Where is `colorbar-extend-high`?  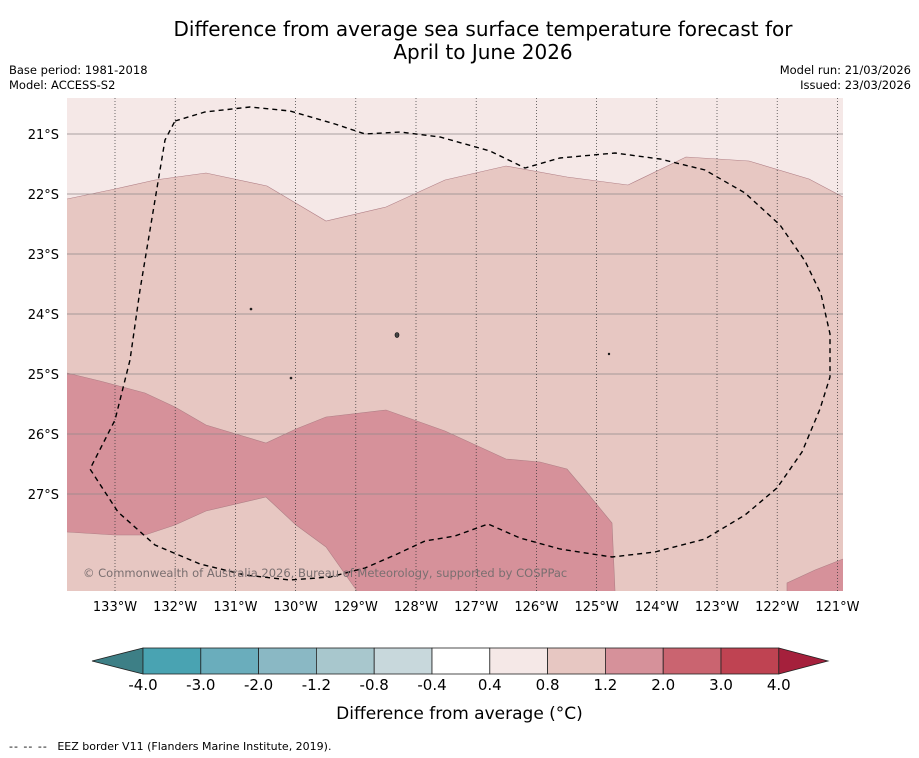 colorbar-extend-high is located at coordinates (804, 661).